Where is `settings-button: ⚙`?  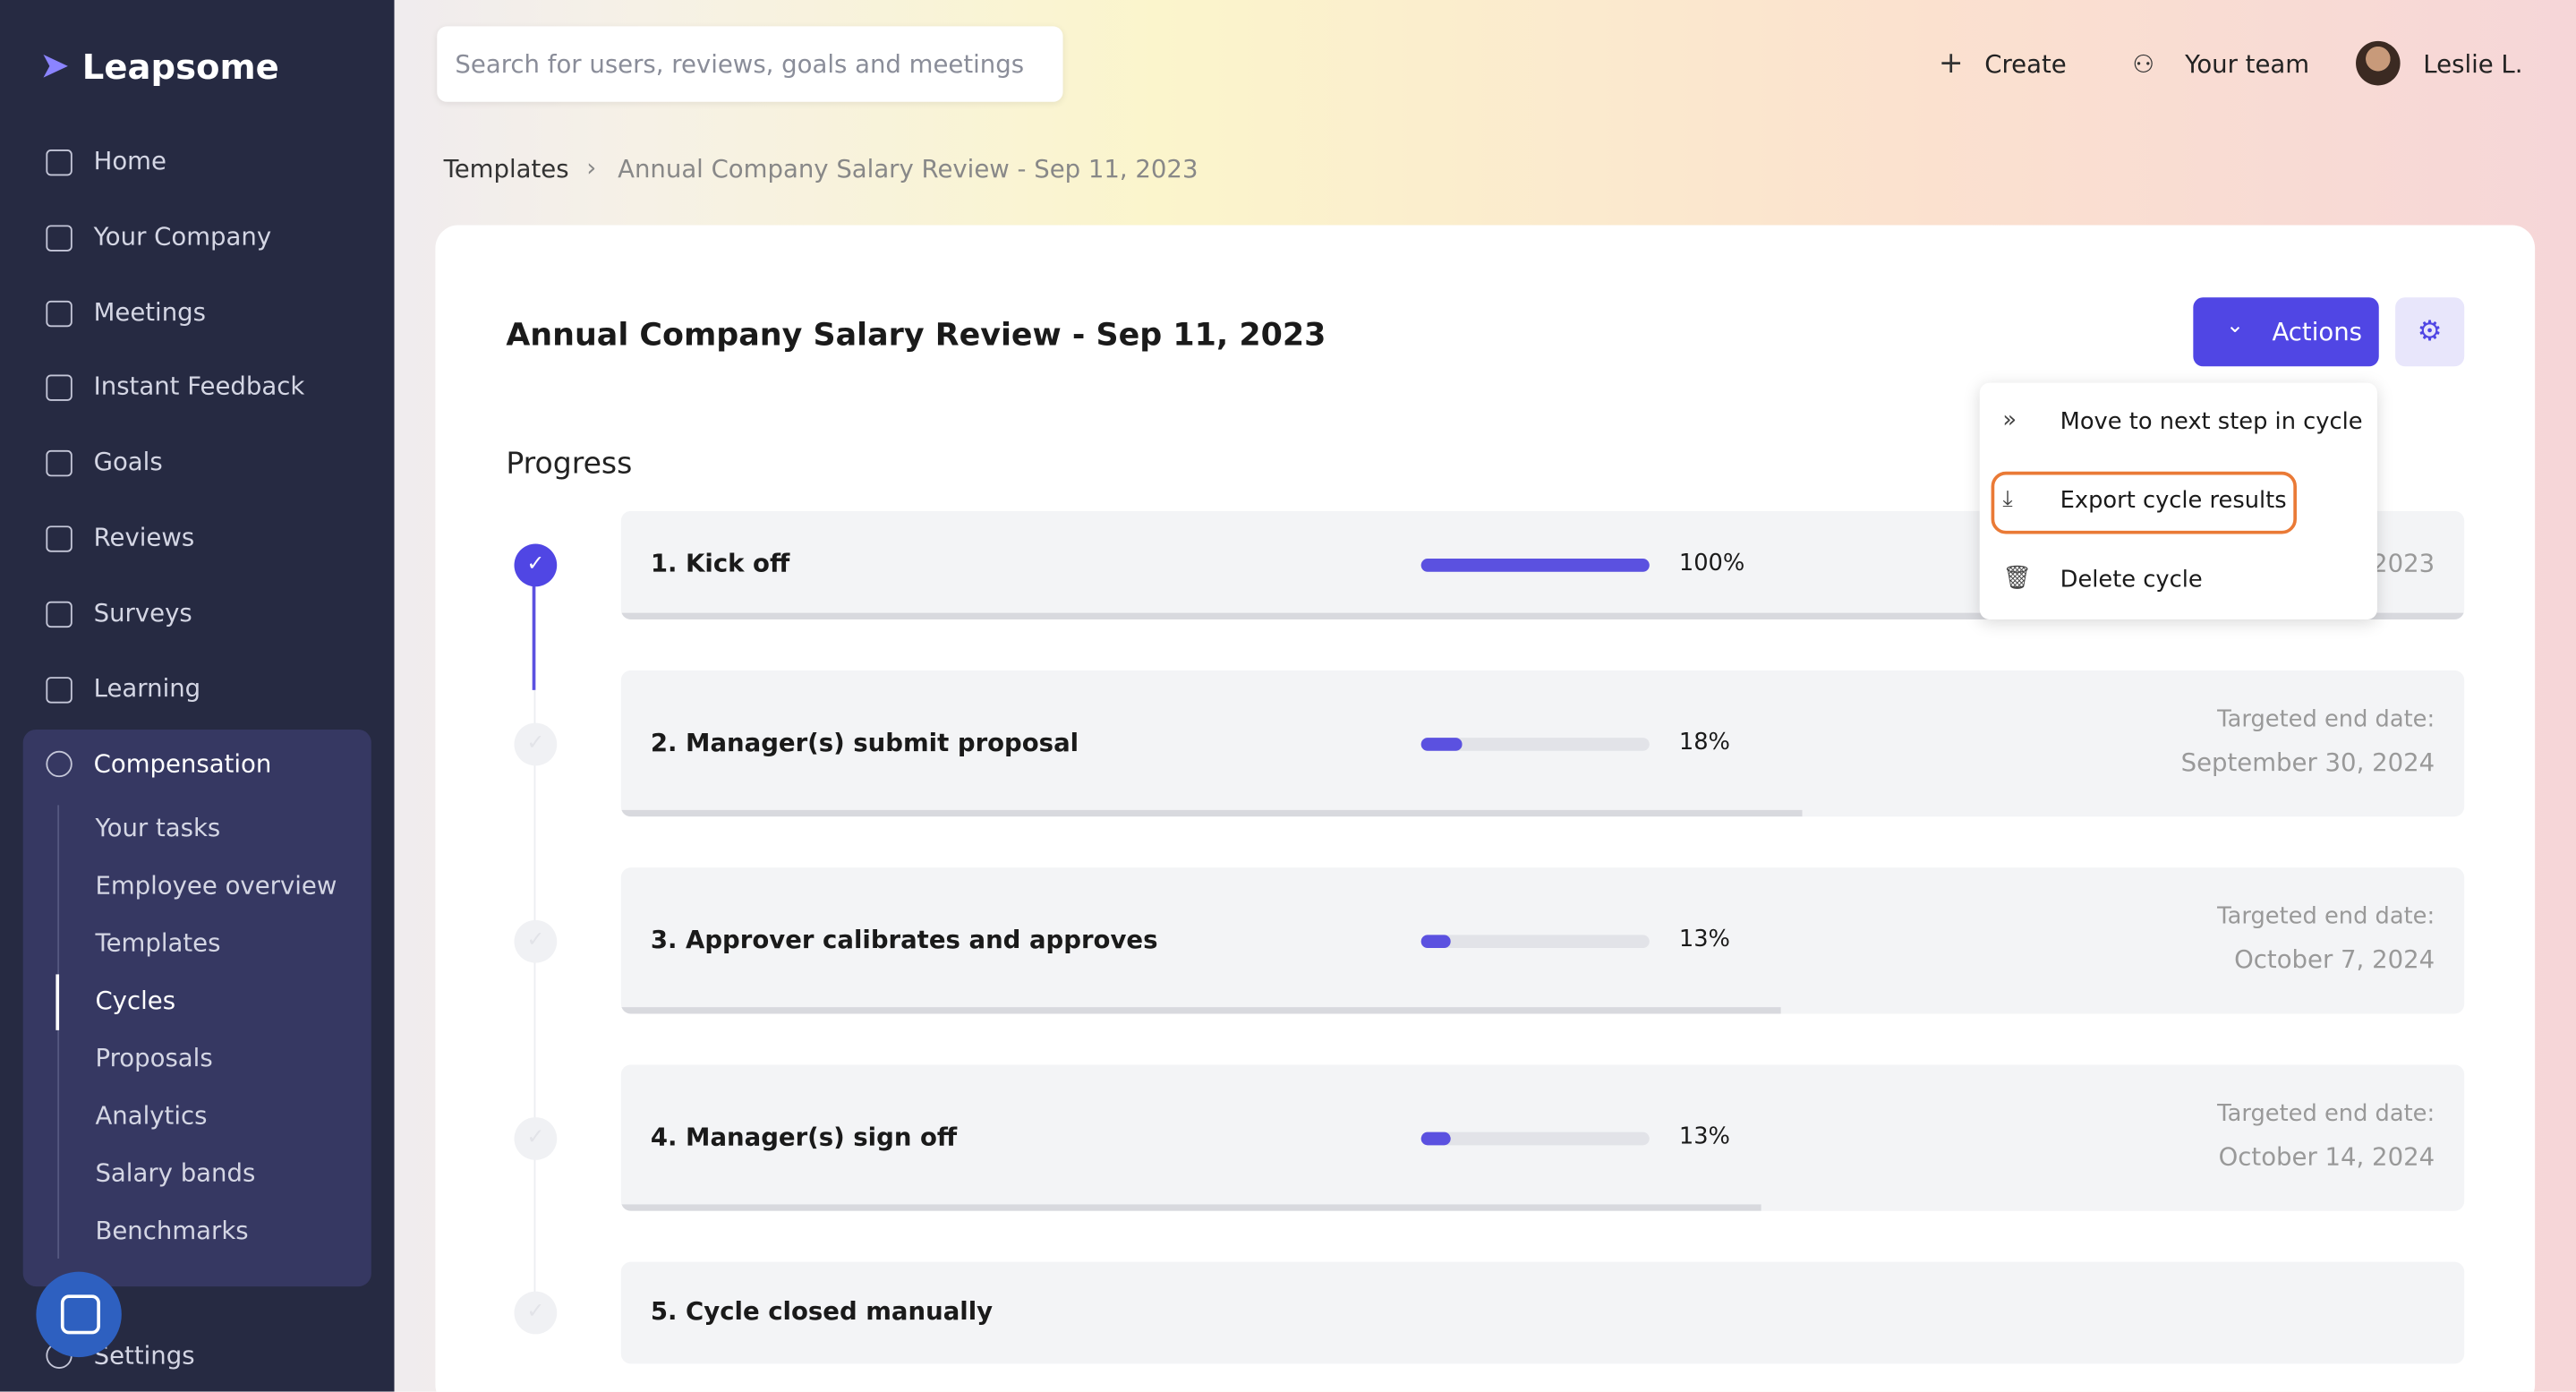
settings-button: ⚙ is located at coordinates (2430, 332).